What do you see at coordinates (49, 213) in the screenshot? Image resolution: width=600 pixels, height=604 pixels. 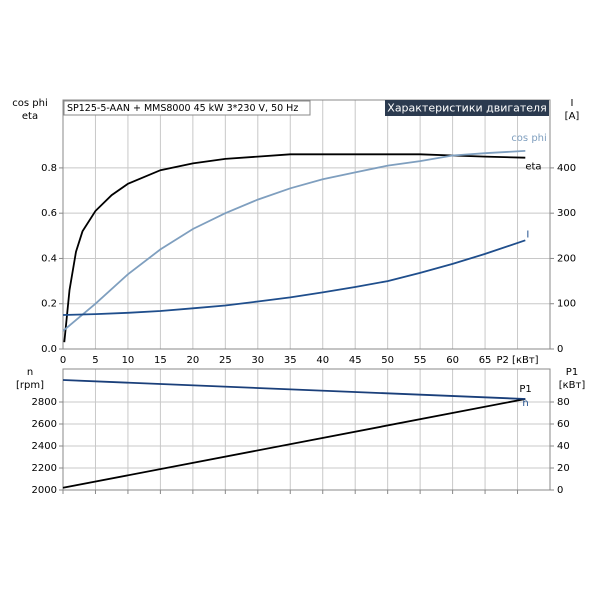 I see `y-tick-label: 0.6` at bounding box center [49, 213].